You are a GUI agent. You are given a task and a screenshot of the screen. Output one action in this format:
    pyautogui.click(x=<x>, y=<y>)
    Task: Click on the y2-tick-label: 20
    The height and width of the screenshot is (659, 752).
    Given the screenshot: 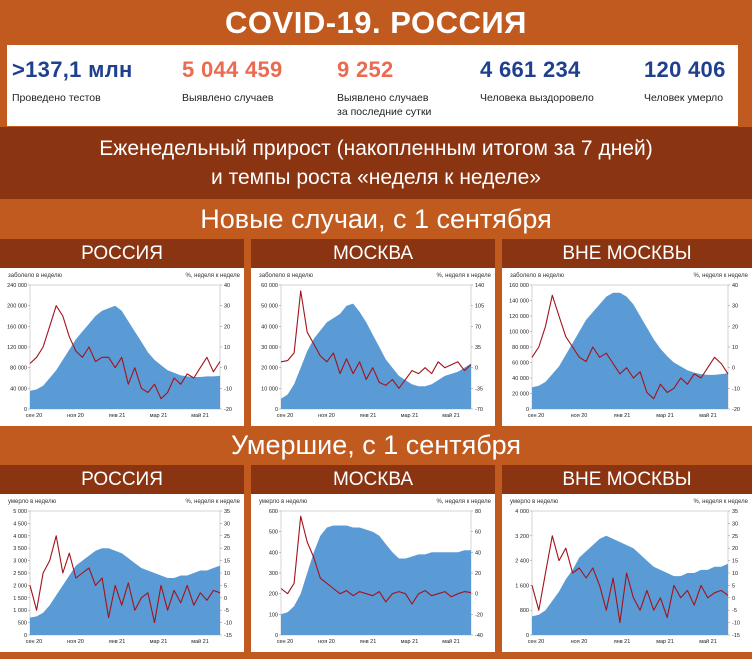 What is the action you would take?
    pyautogui.click(x=478, y=574)
    